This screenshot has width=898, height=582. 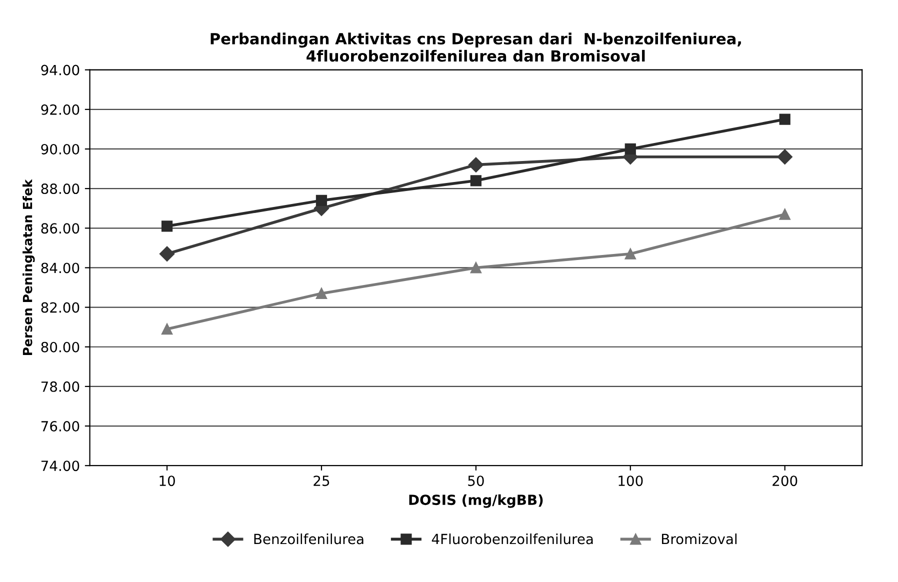 What do you see at coordinates (60, 268) in the screenshot?
I see `y-tick-label: 84.00` at bounding box center [60, 268].